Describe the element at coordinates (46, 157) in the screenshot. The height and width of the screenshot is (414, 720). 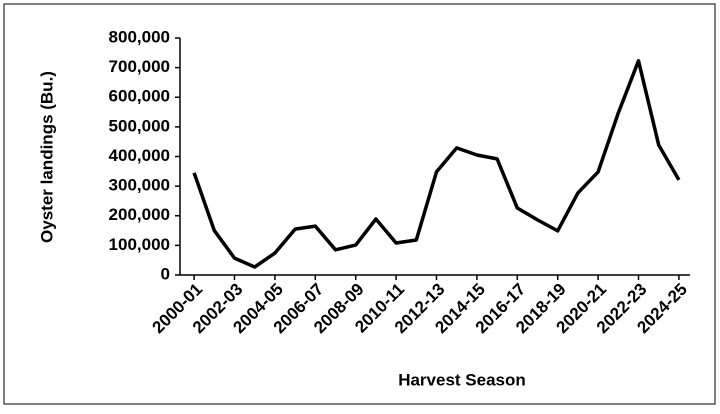
I see `y-axis-title: Oyster landings (Bu.)` at that location.